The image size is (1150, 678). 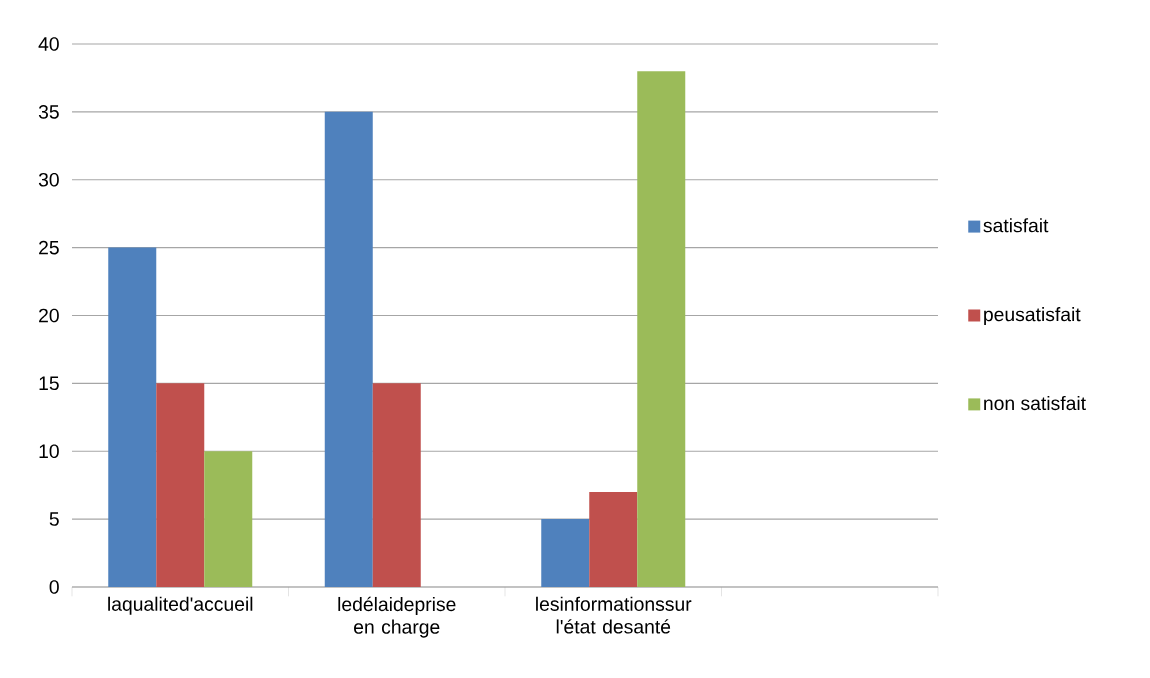 I want to click on x-tick-label: laqualited'accueil, so click(x=180, y=605).